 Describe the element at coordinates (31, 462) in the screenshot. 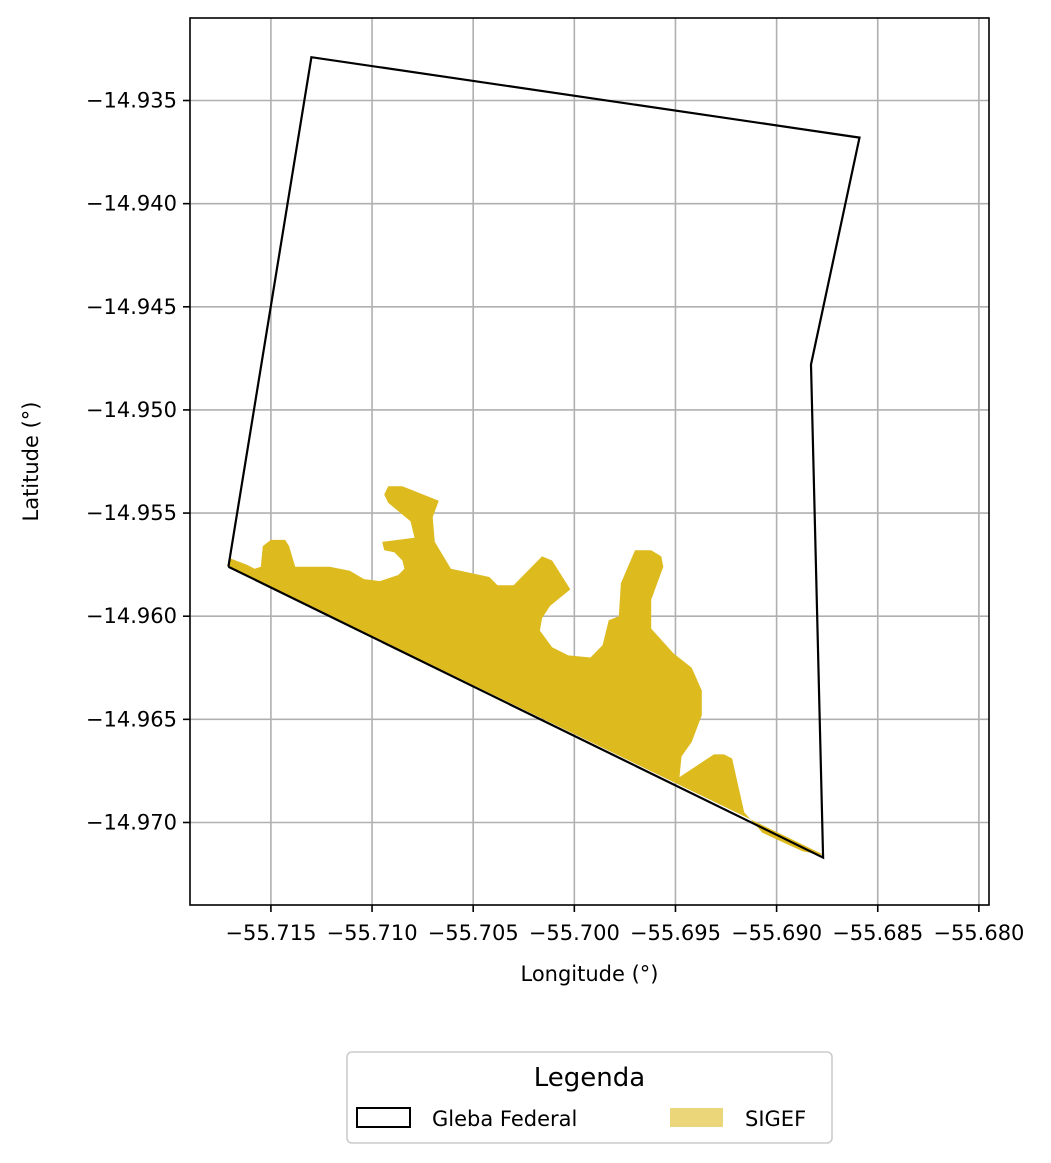

I see `y-axis-label: Latitude (°)` at that location.